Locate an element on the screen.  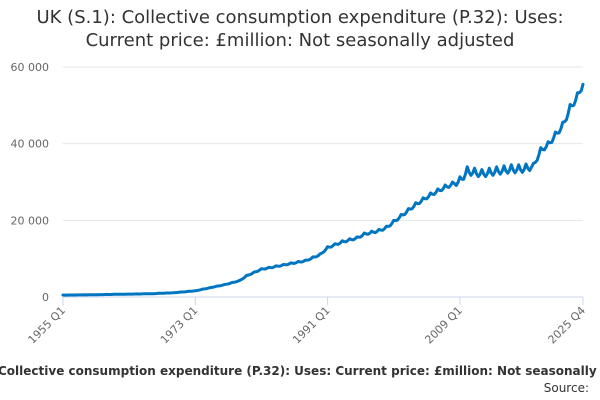
x-tick-label: 1991 Q1 is located at coordinates (311, 325).